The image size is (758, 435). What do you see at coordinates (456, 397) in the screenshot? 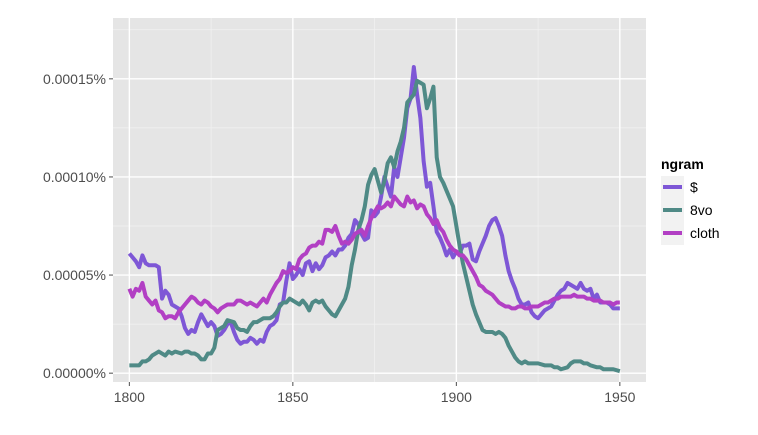
I see `x-tick-label: 1900` at bounding box center [456, 397].